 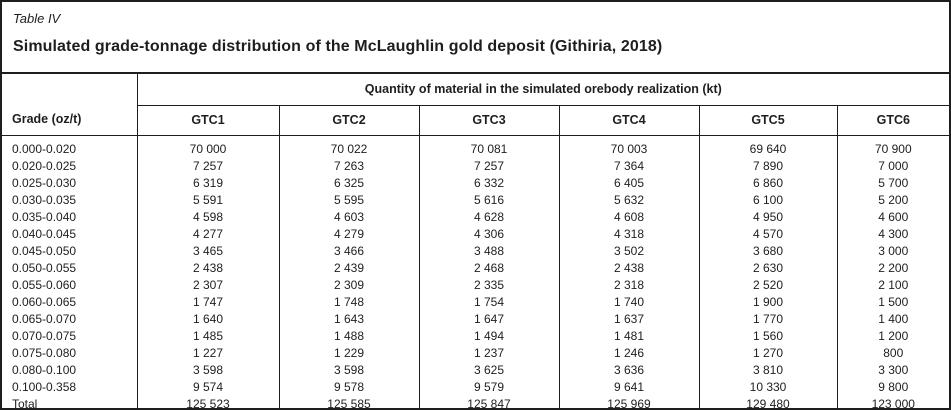 What do you see at coordinates (767, 234) in the screenshot?
I see `value-cell: 4 570` at bounding box center [767, 234].